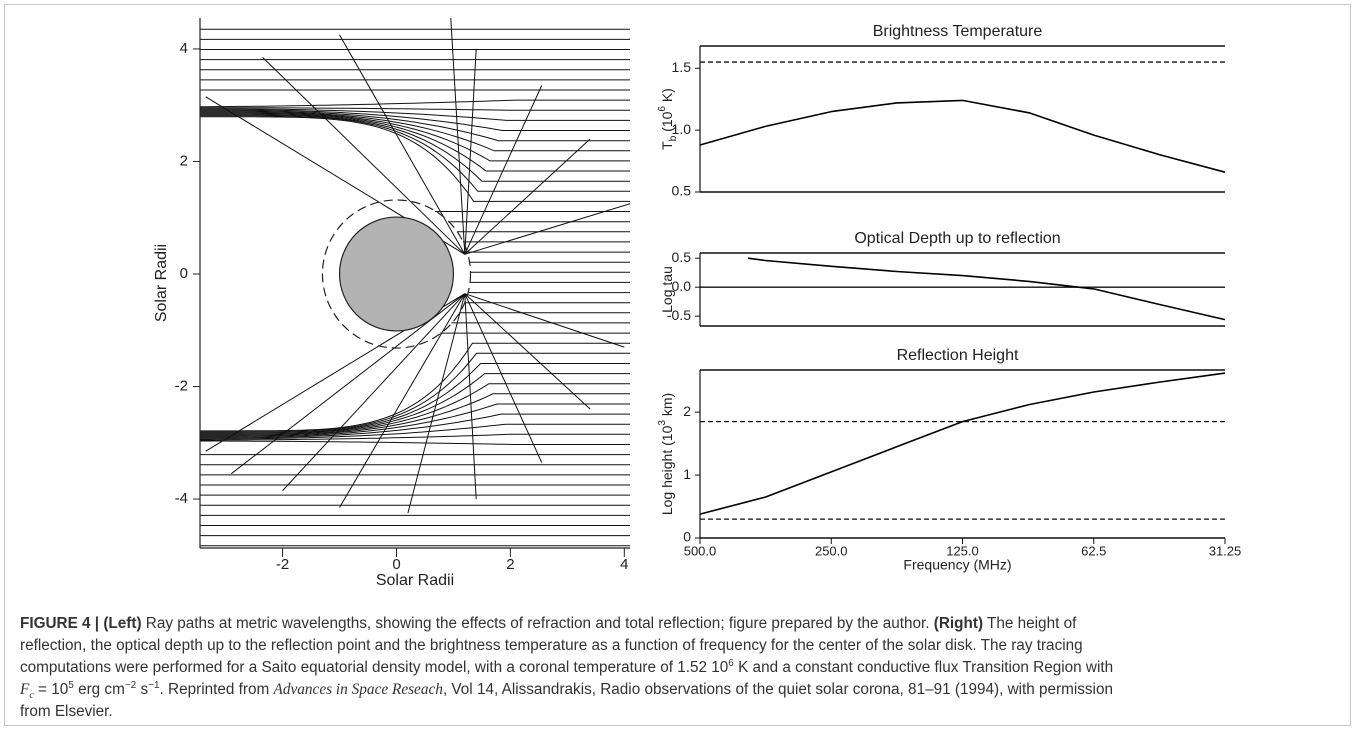 This screenshot has height=733, width=1358. What do you see at coordinates (31, 696) in the screenshot?
I see `caption-text: c` at bounding box center [31, 696].